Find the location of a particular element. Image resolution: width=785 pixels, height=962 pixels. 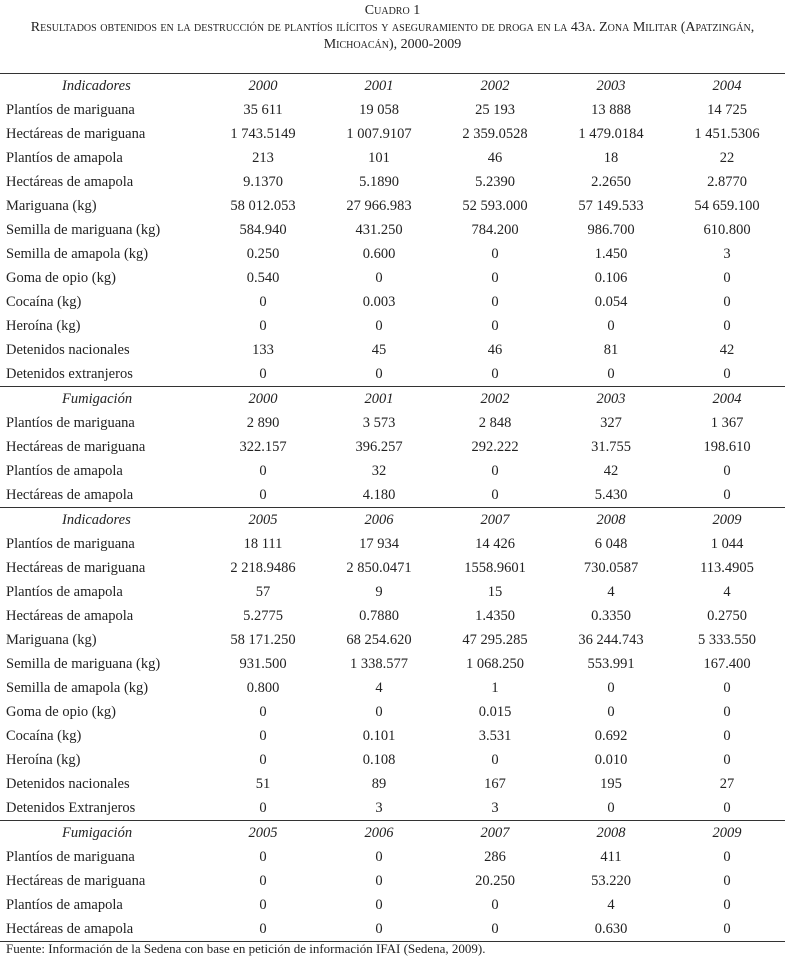

data-row: Plantíos de amapola 213 101 46 18 22 is located at coordinates (392, 158).